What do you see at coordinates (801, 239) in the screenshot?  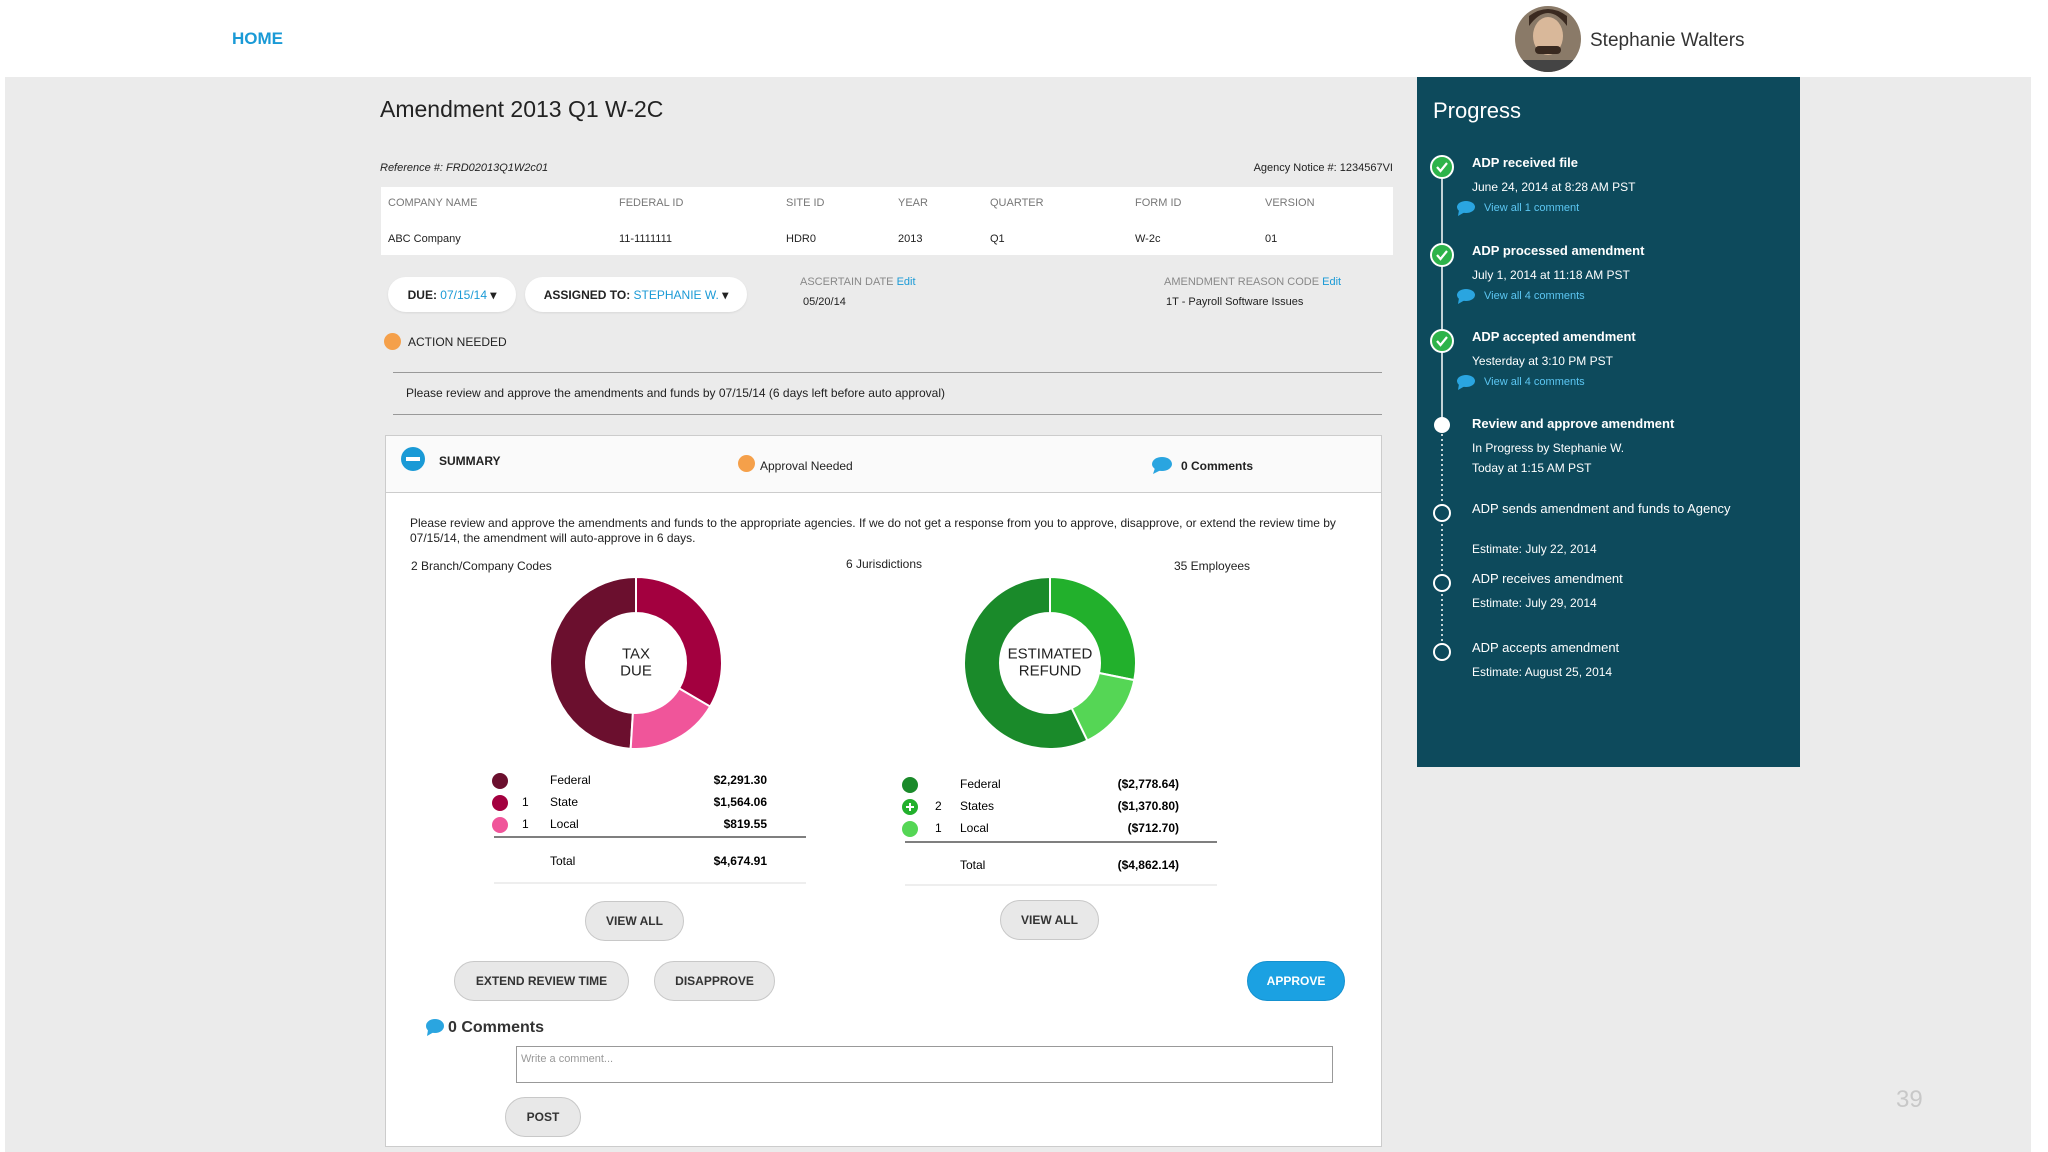 I see `cell: HDR0` at bounding box center [801, 239].